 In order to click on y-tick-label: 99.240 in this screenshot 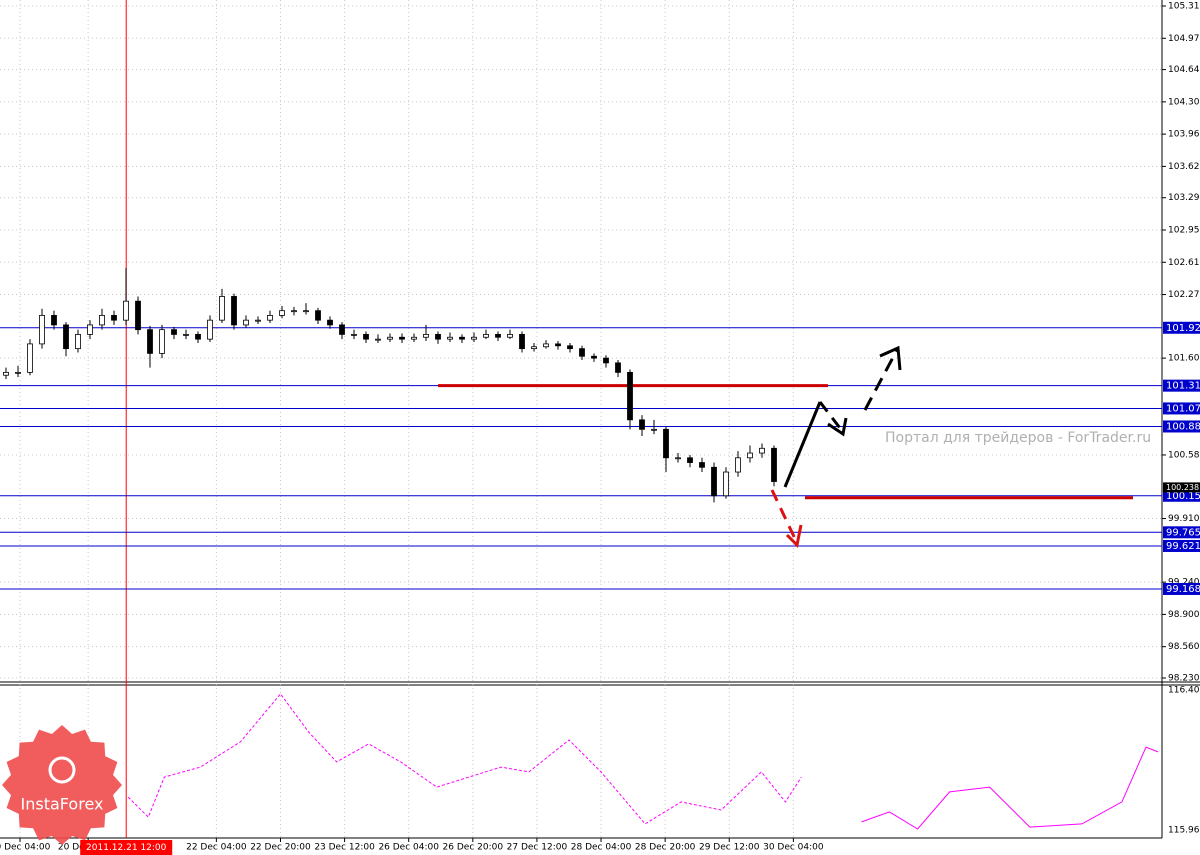, I will do `click(1184, 583)`.